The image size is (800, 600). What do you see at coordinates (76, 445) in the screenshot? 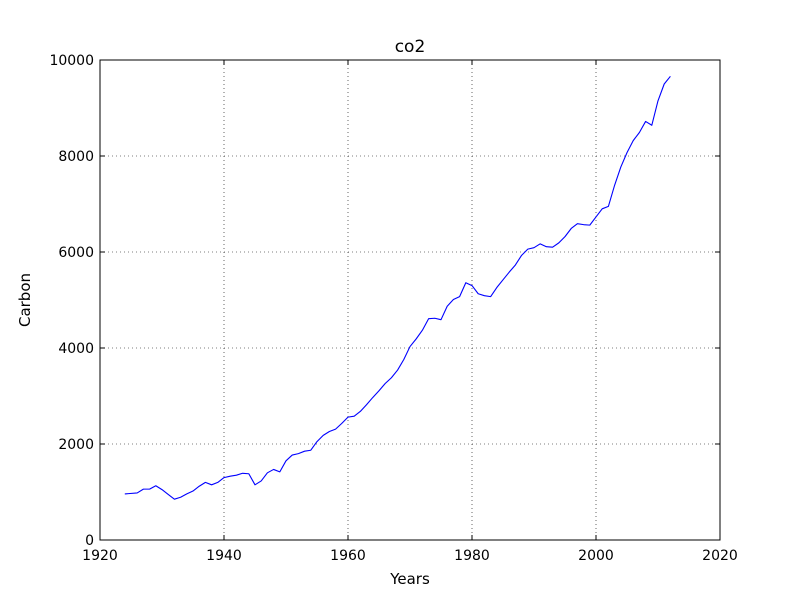
I see `y-tick-label: 2000` at bounding box center [76, 445].